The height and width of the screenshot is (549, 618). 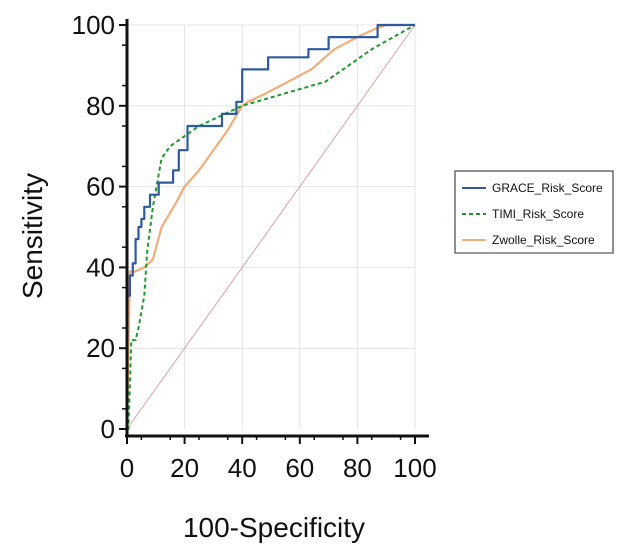 I want to click on y-tick-label-2: 40, so click(x=100, y=267).